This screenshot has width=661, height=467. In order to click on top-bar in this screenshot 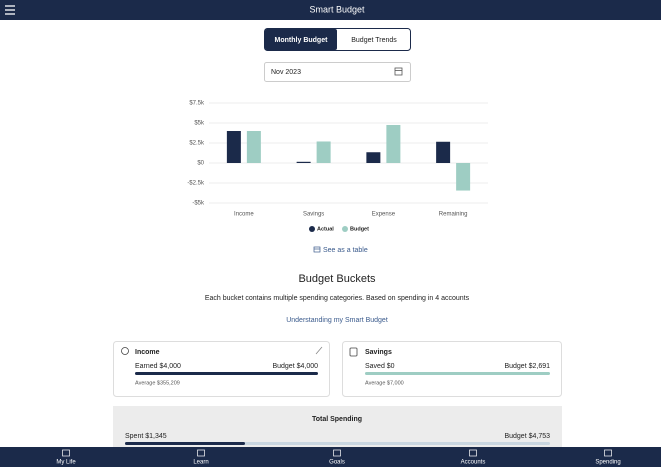, I will do `click(330, 10)`.